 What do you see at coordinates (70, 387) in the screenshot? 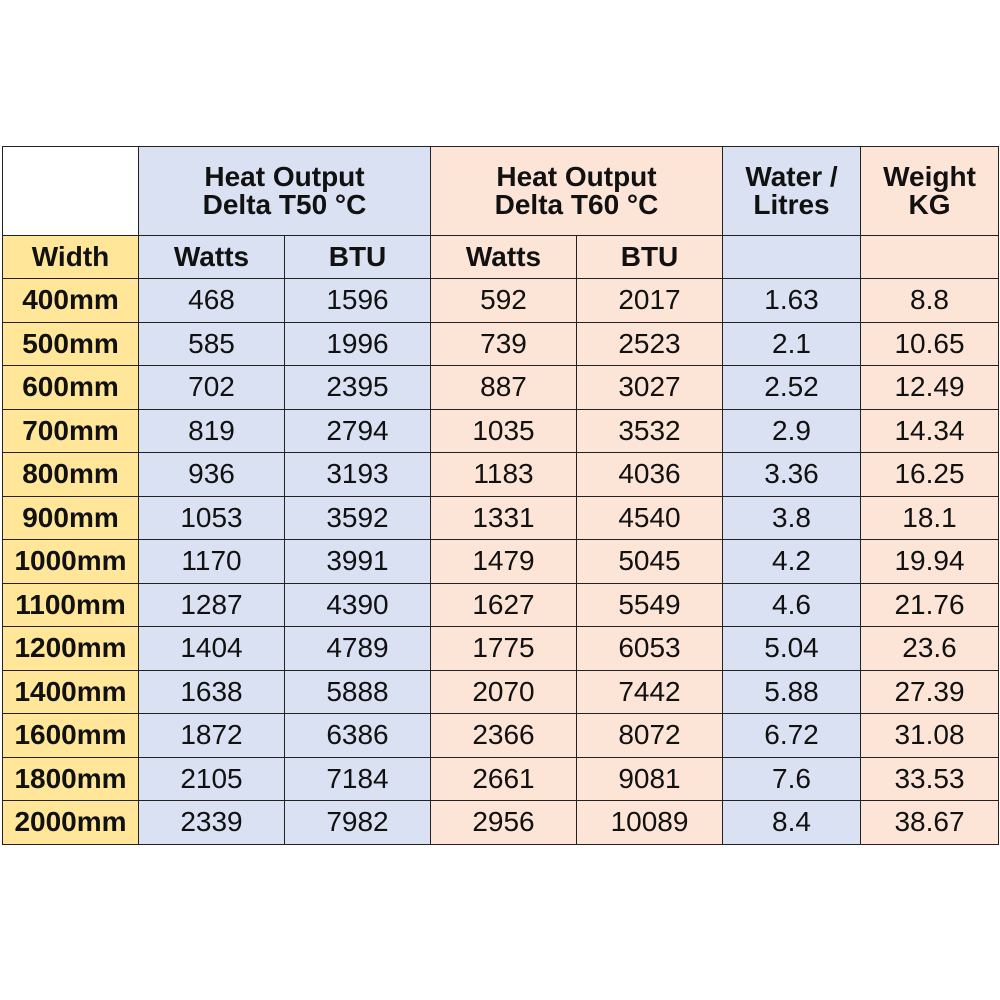
I see `width-cell: 600mm` at bounding box center [70, 387].